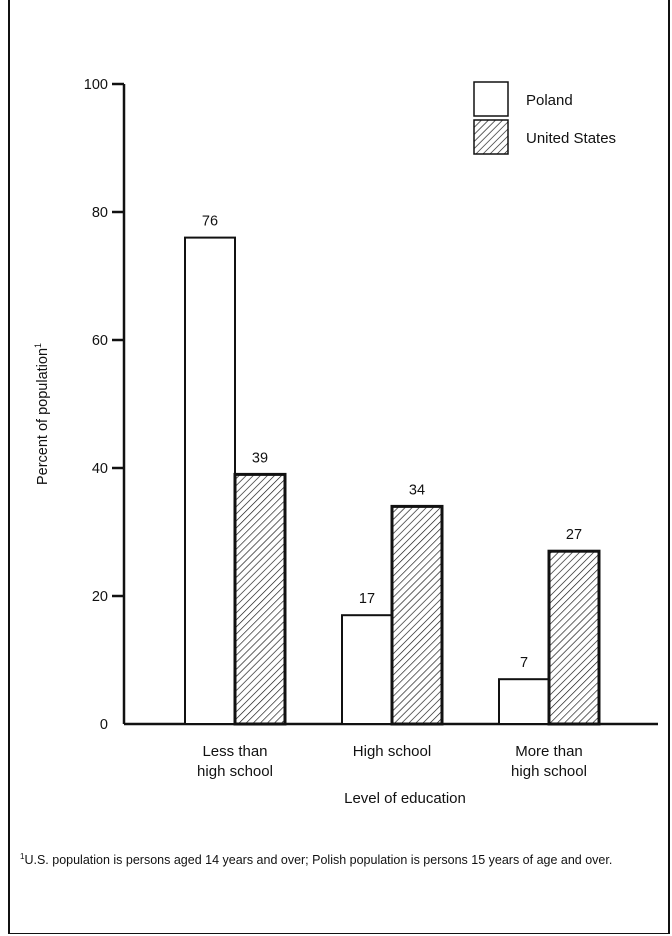  Describe the element at coordinates (491, 99) in the screenshot. I see `legend-swatch-poland` at that location.